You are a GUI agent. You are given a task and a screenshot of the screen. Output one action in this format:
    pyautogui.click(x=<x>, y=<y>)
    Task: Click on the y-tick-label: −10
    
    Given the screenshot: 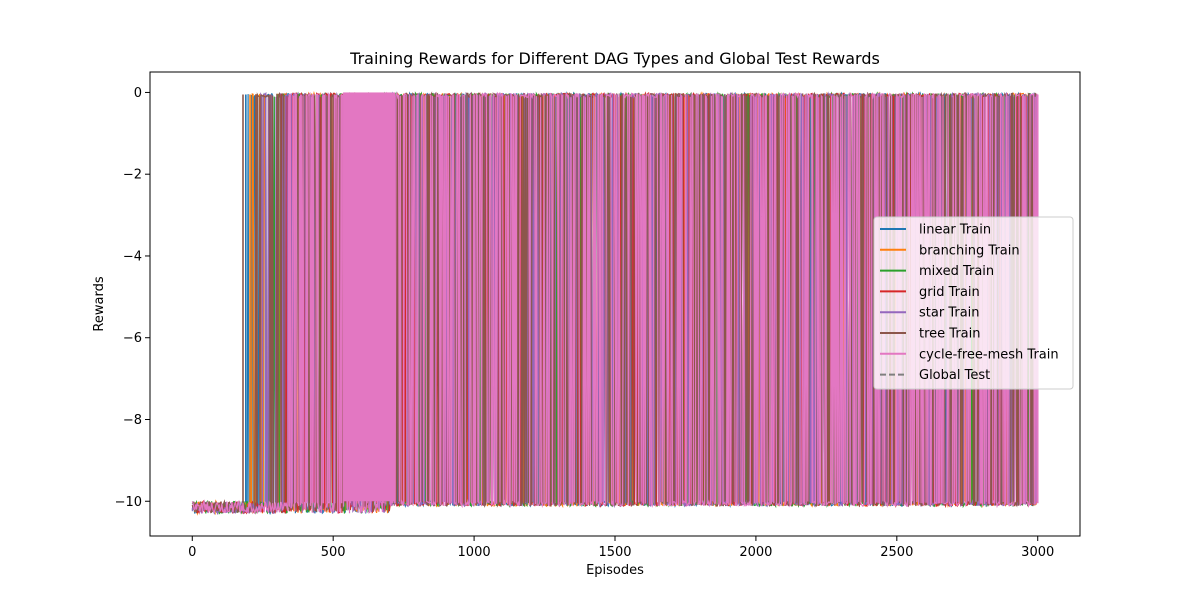 What is the action you would take?
    pyautogui.click(x=128, y=502)
    